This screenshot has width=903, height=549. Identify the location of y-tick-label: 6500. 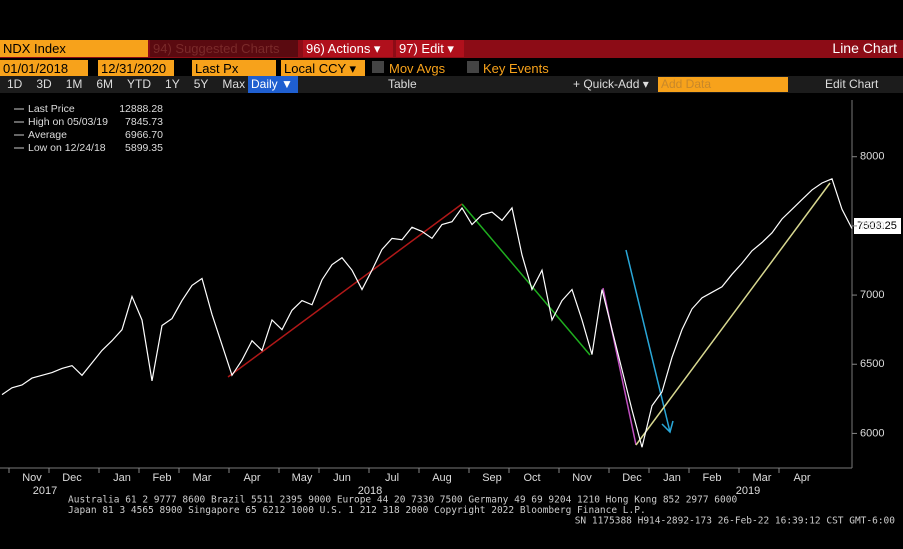
(872, 364).